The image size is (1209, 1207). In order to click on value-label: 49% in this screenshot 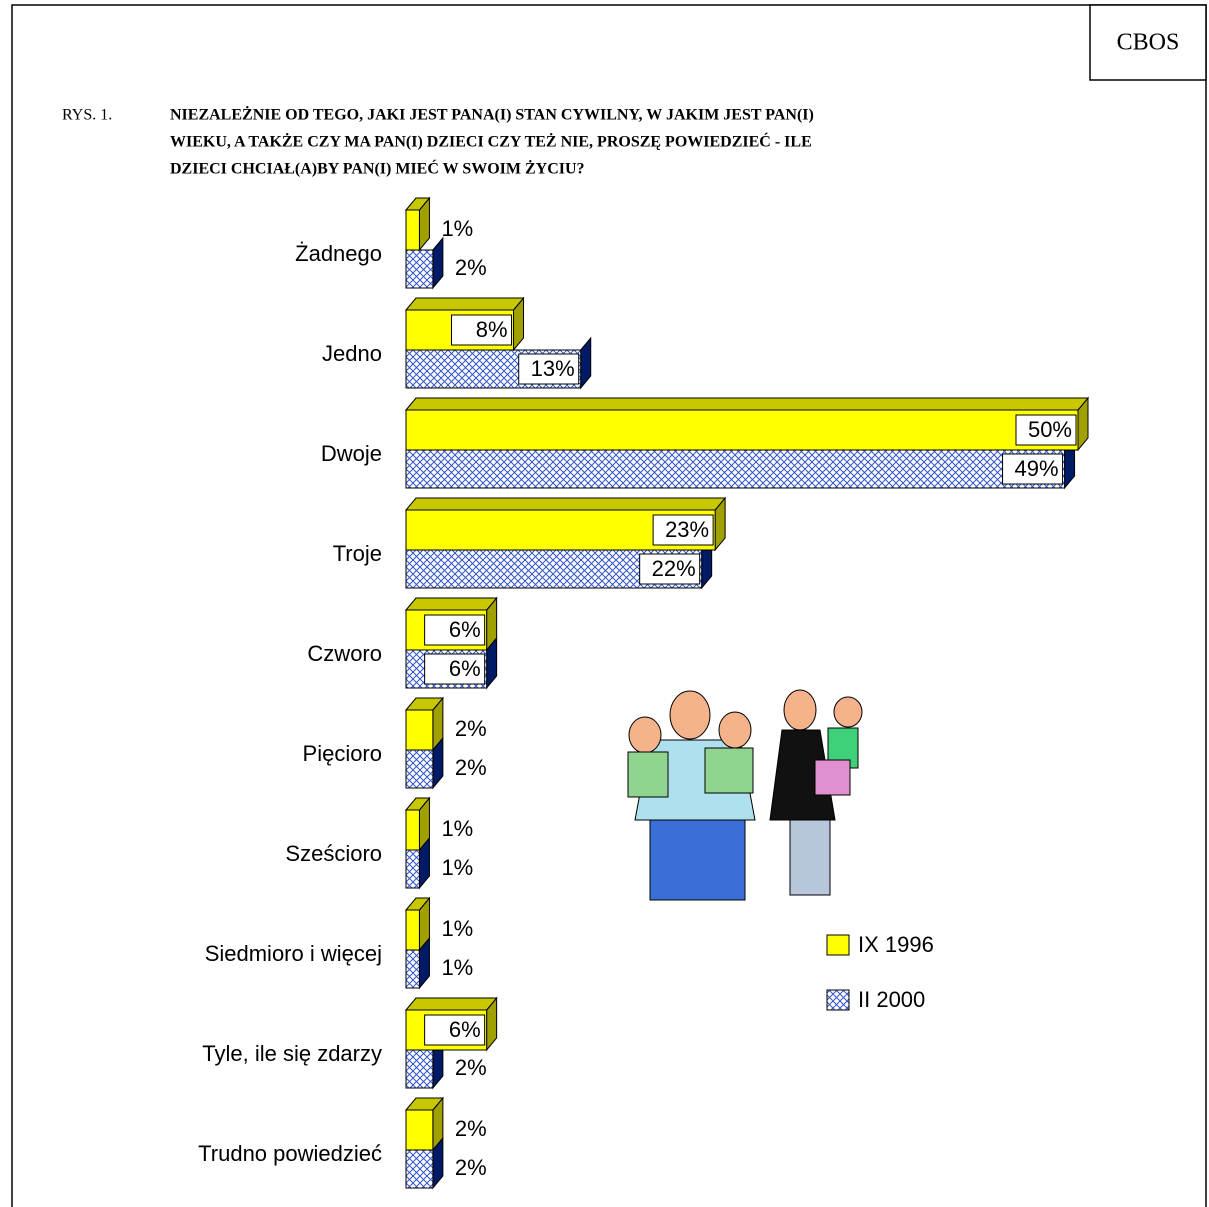, I will do `click(1037, 468)`.